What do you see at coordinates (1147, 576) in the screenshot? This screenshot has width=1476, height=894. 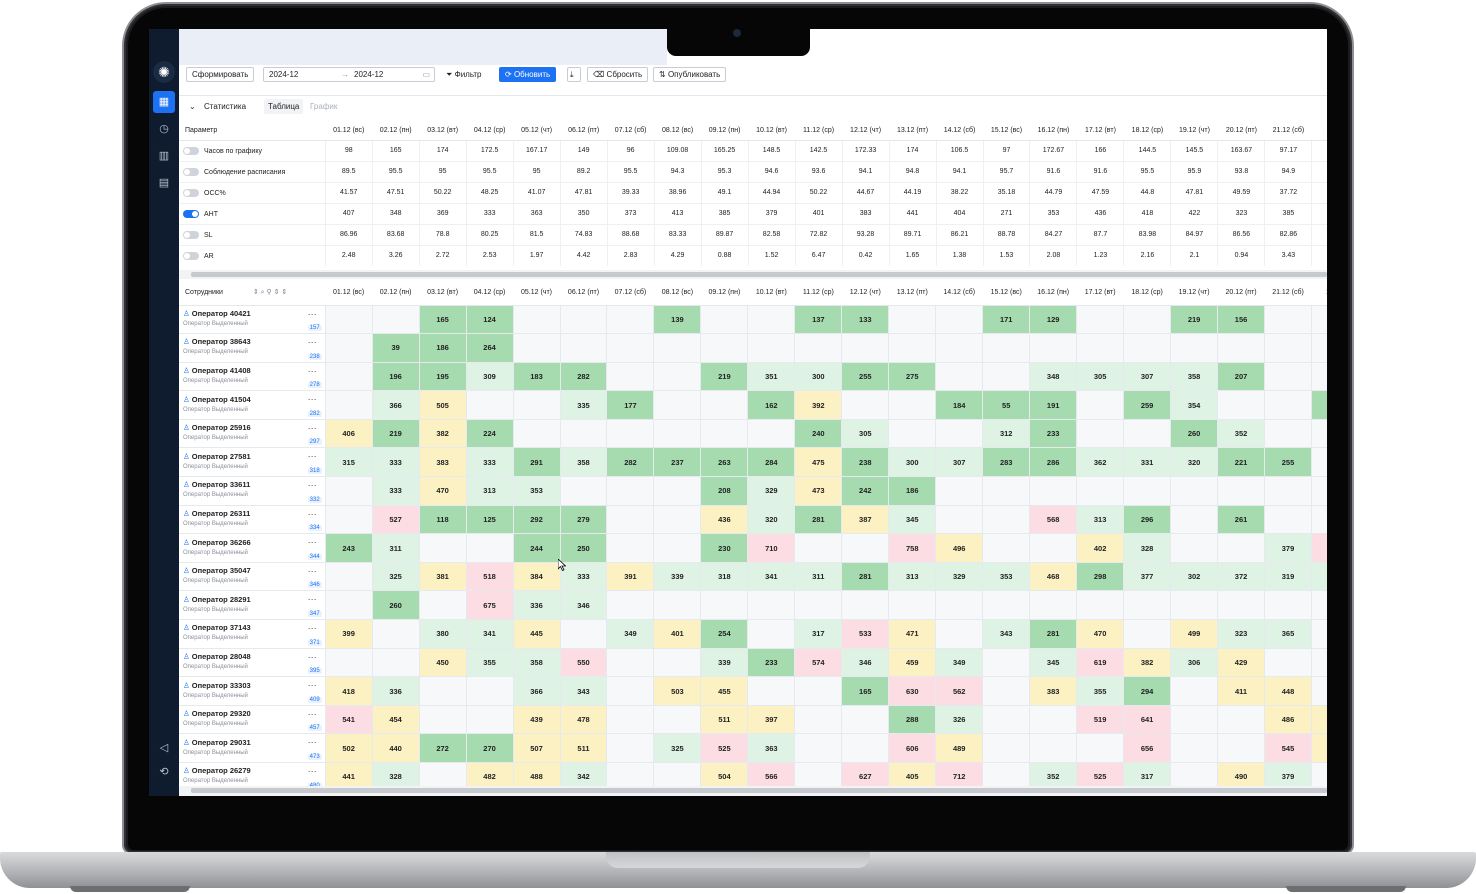 I see `schedule-cell: 377` at bounding box center [1147, 576].